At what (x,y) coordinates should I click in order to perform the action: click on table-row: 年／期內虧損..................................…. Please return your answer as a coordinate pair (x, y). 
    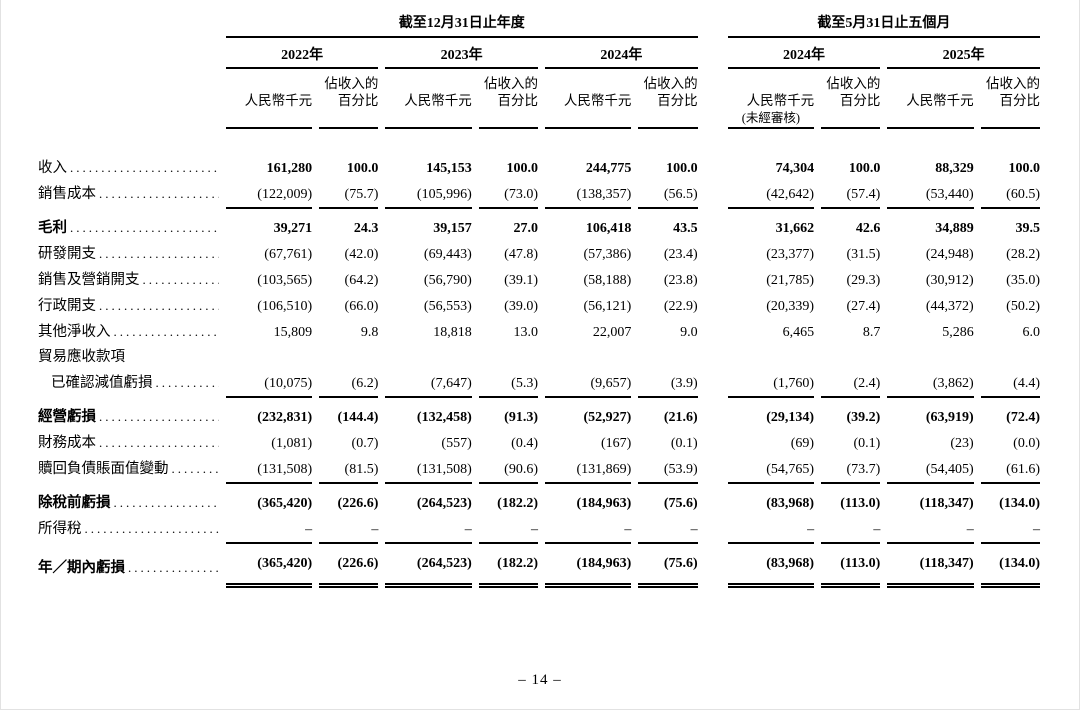
    Looking at the image, I should click on (539, 565).